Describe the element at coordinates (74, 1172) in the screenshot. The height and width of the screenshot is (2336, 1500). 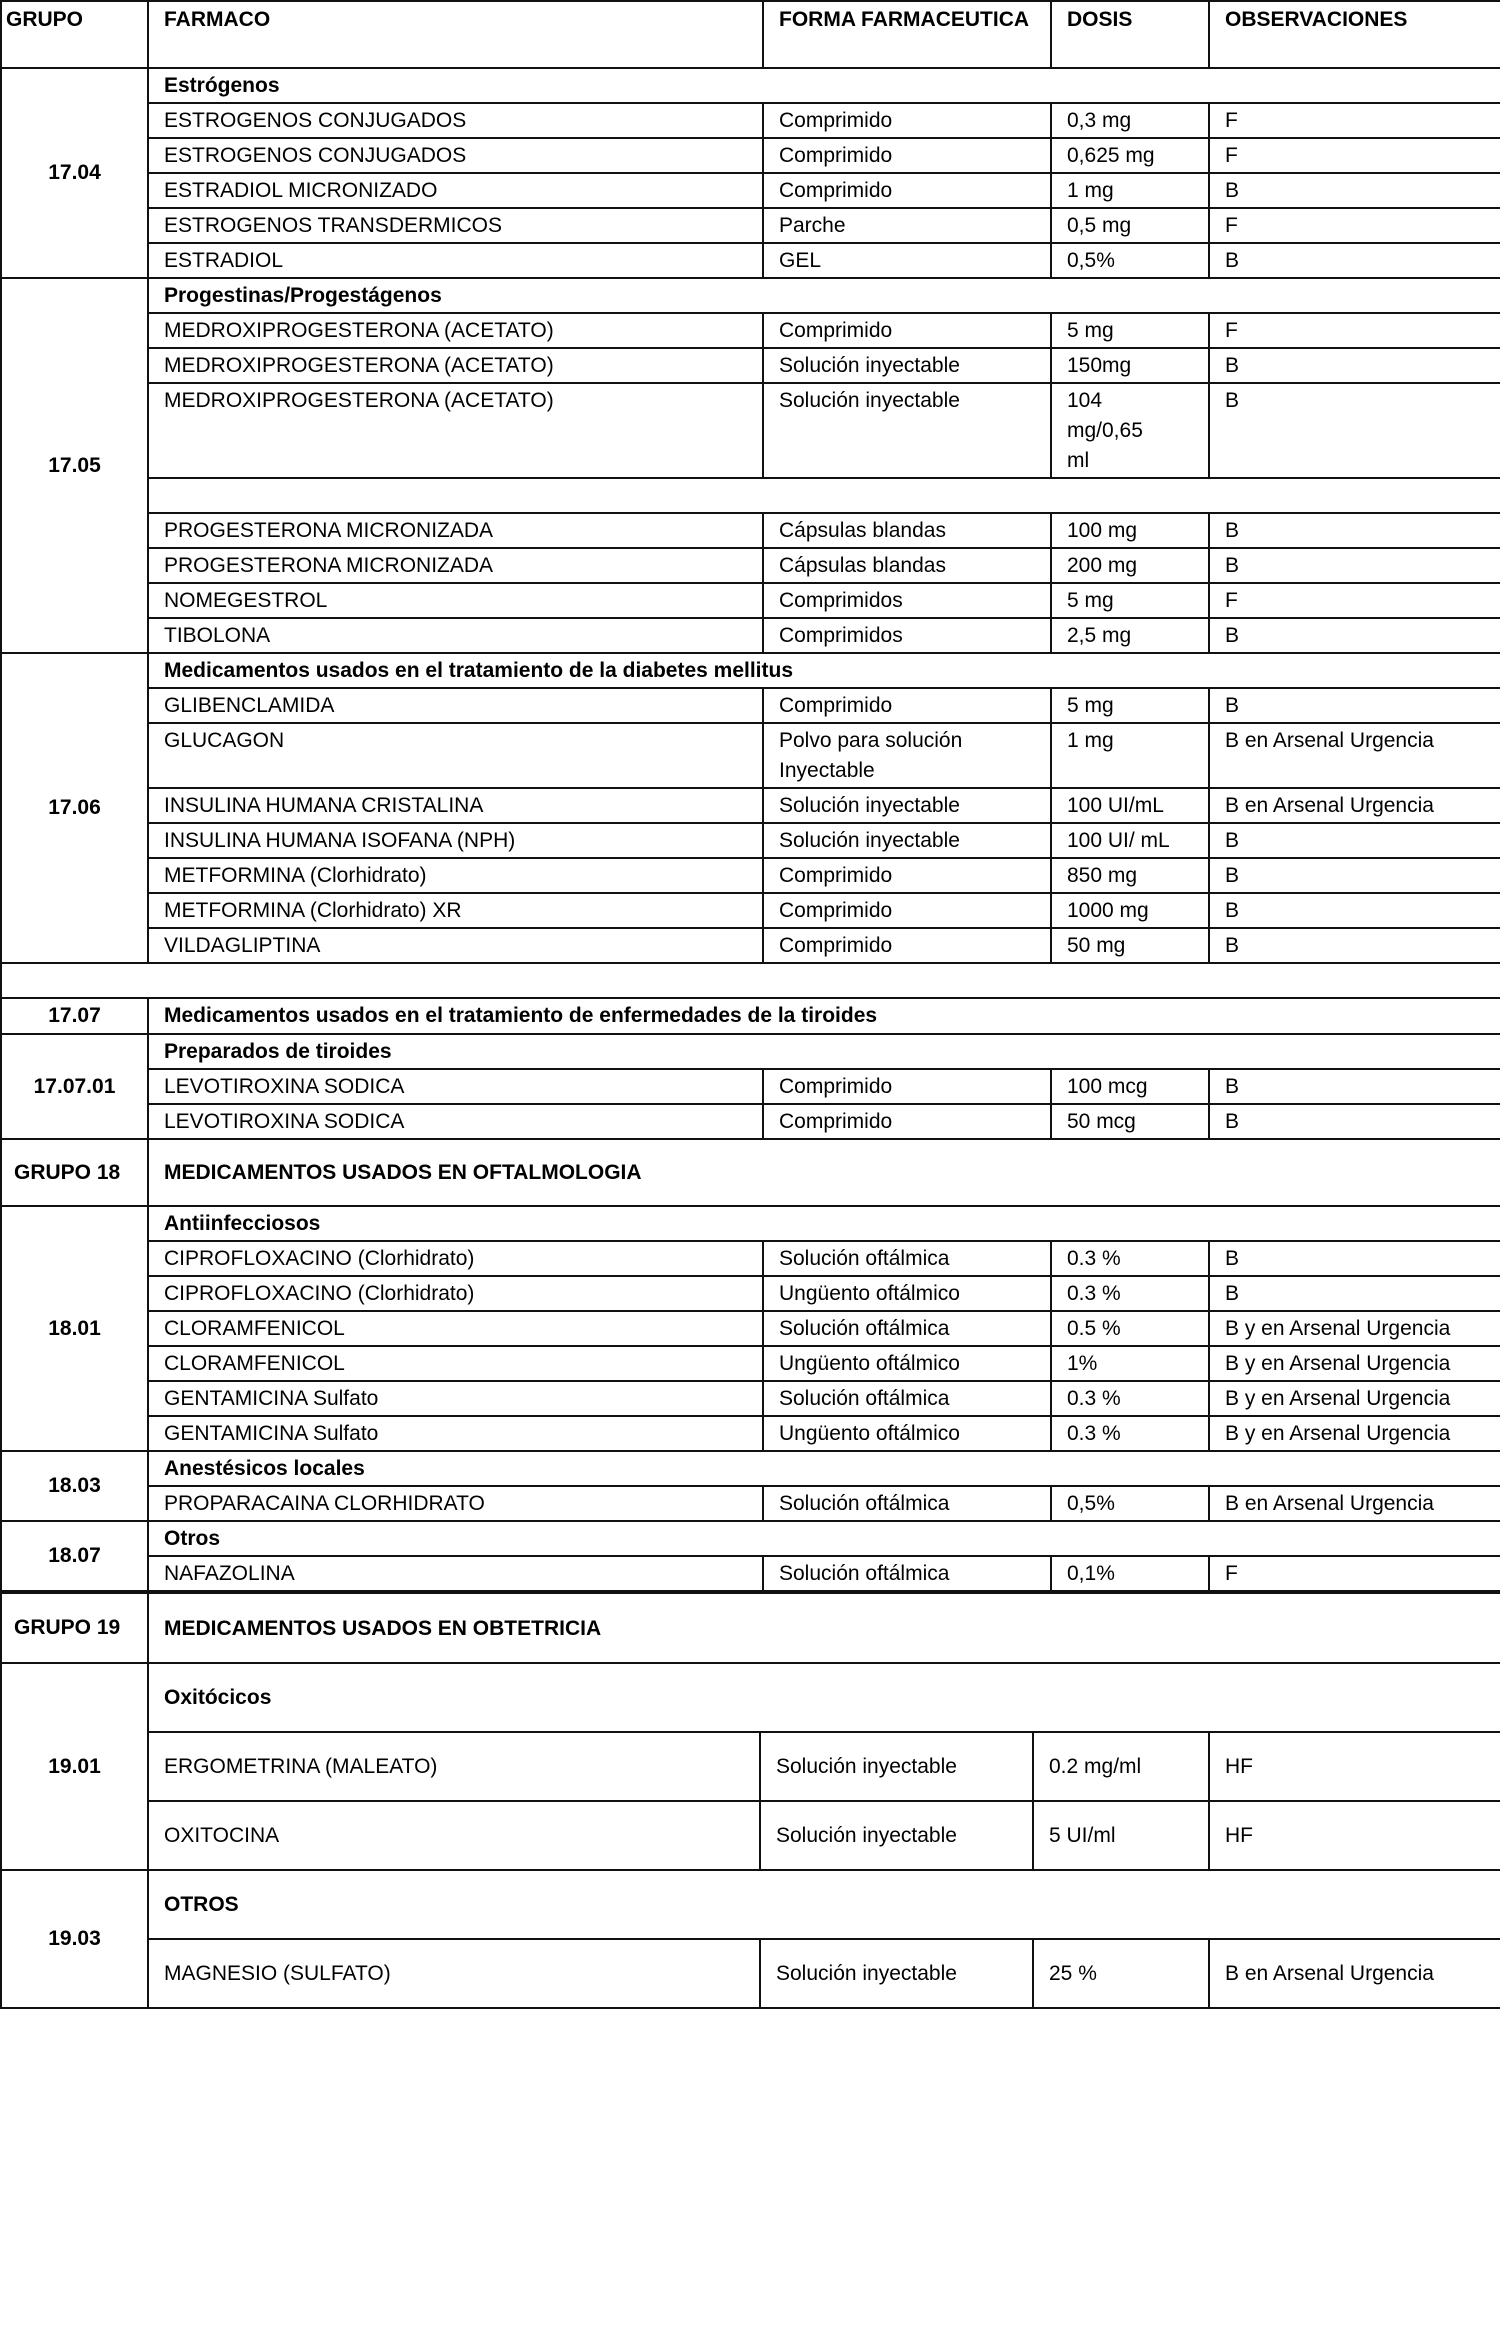
I see `group-code: GRUPO 18` at that location.